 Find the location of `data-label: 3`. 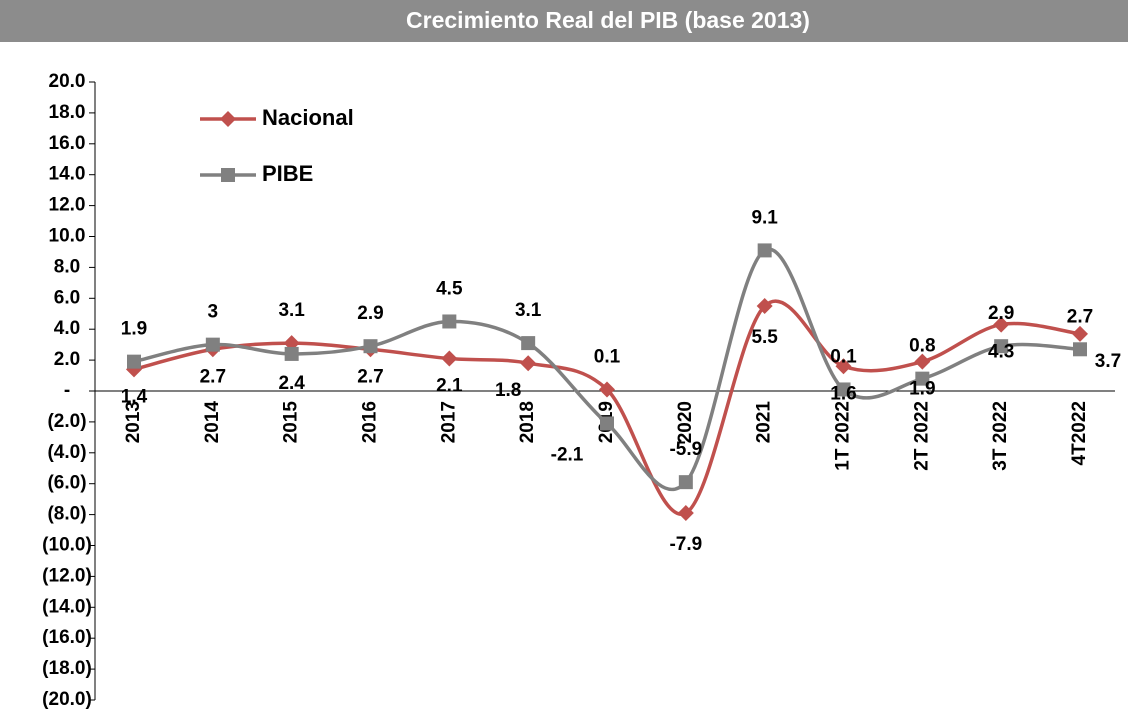

data-label: 3 is located at coordinates (213, 312).